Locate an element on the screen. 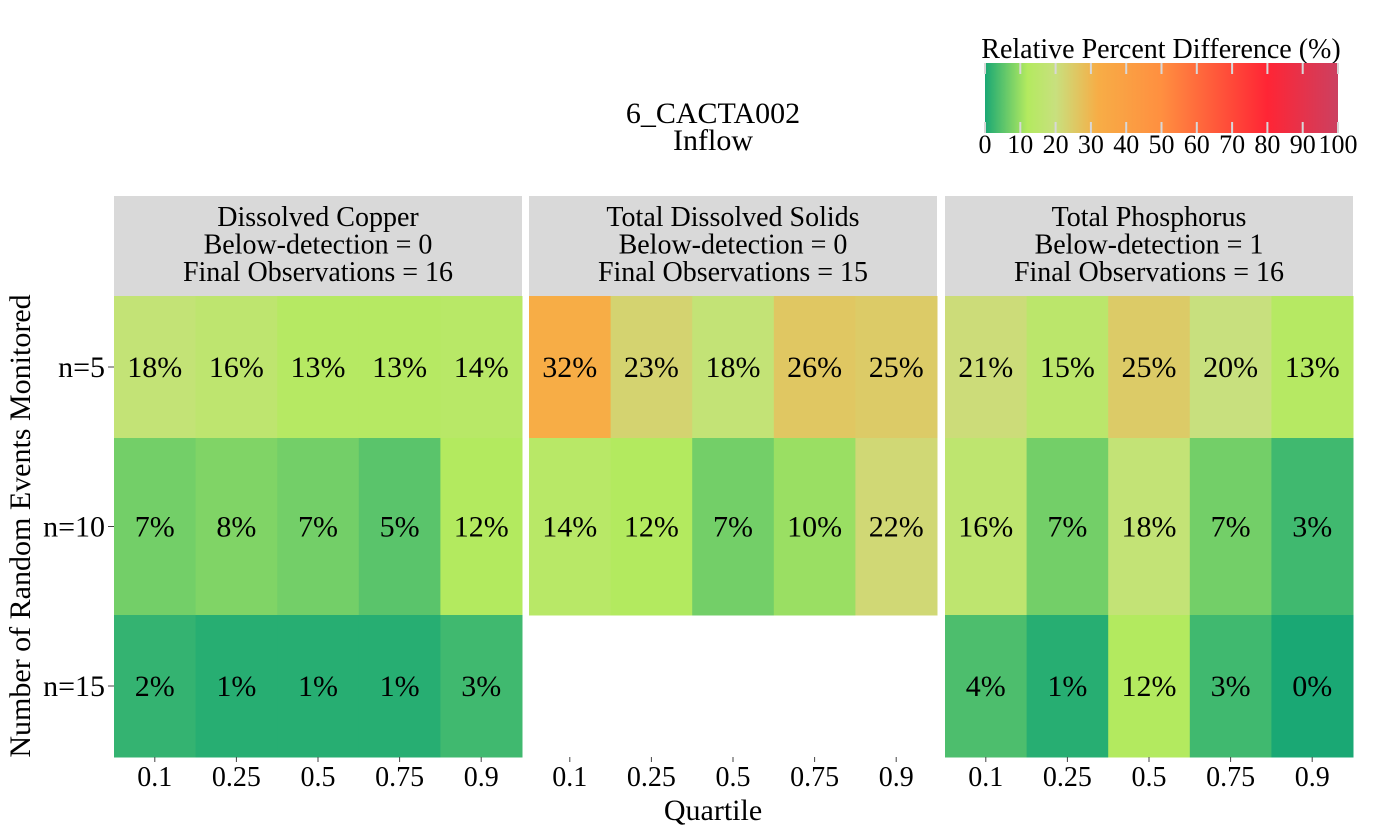 The width and height of the screenshot is (1388, 836). colorbar-label: Relative Percent Difference (%) is located at coordinates (1160, 49).